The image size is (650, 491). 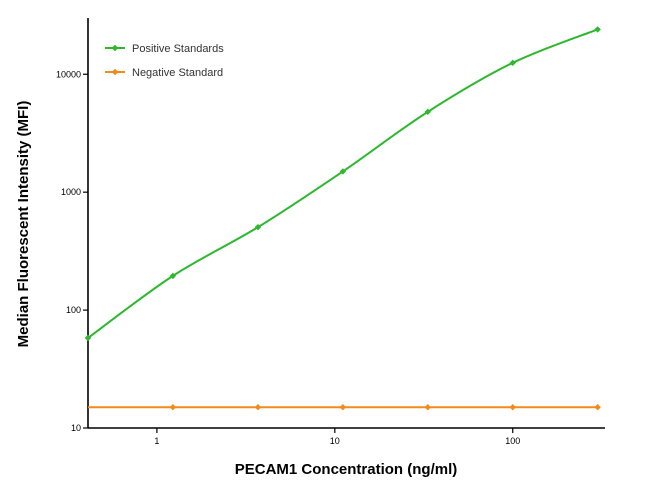 I want to click on x-axis-title: PECAM1 Concentration (ng/ml), so click(x=346, y=469).